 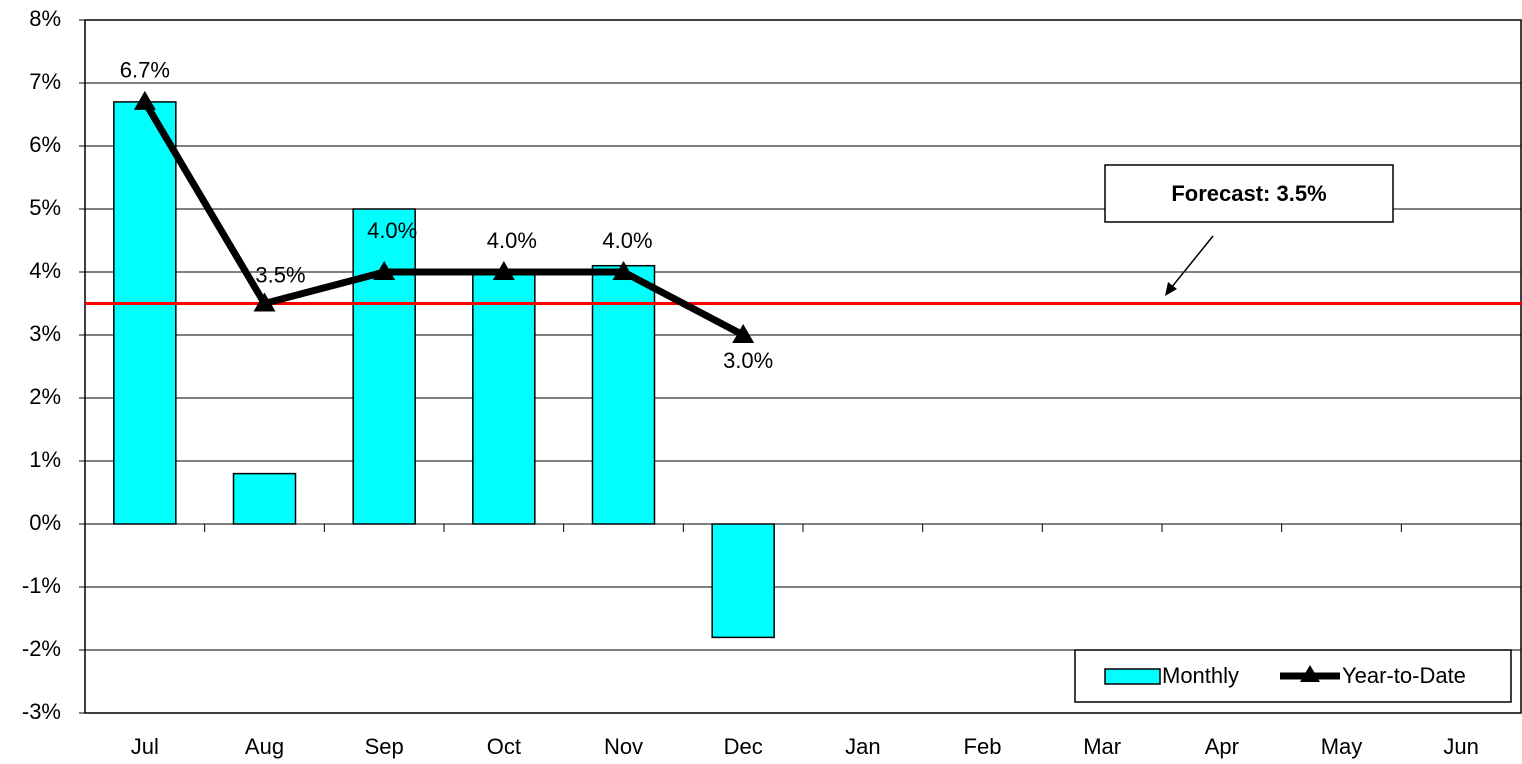 I want to click on y-tick-label: 8%, so click(x=45, y=18).